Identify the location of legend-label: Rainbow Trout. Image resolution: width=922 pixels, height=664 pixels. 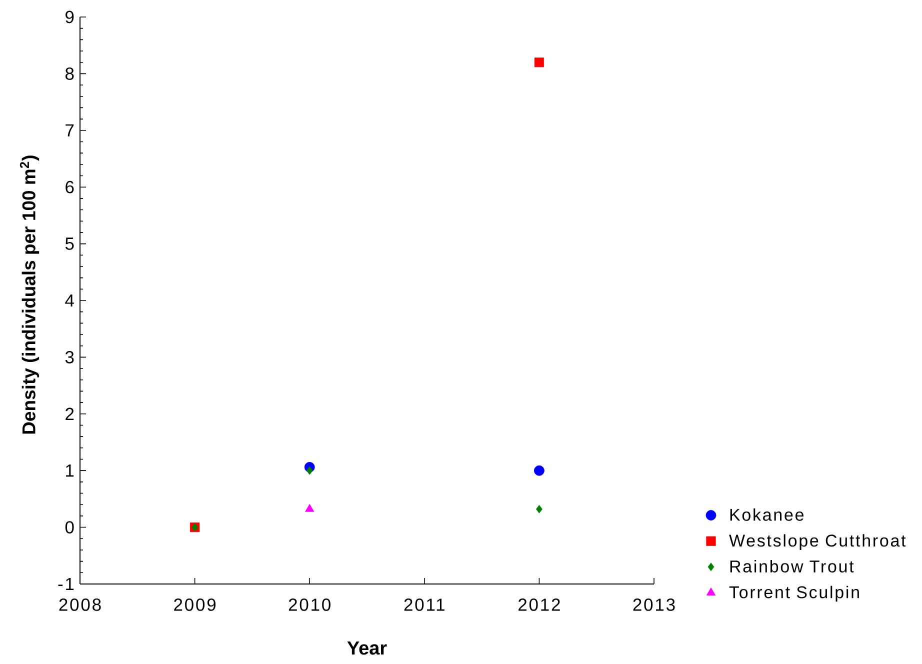
(792, 566).